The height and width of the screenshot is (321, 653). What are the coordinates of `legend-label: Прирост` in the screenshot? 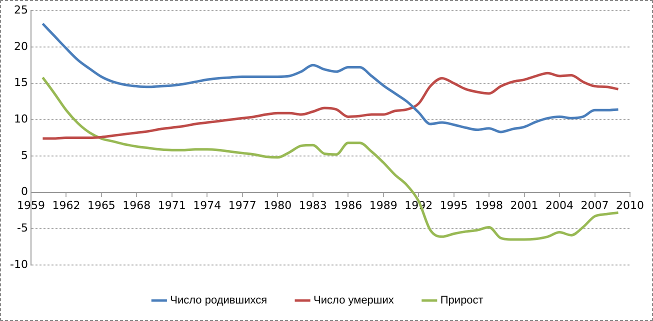 It's located at (462, 300).